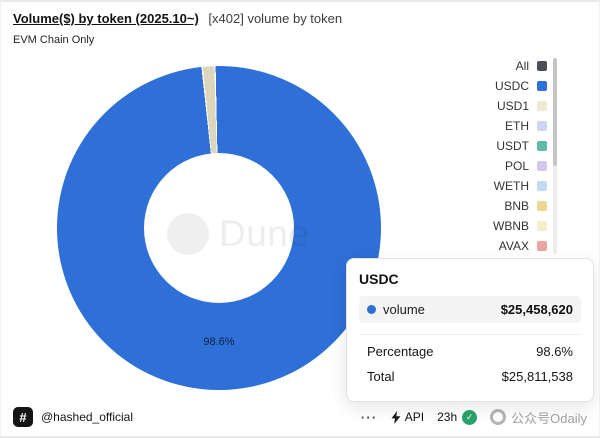 Image resolution: width=600 pixels, height=438 pixels. Describe the element at coordinates (492, 206) in the screenshot. I see `legend-item-bnb: BNB` at that location.